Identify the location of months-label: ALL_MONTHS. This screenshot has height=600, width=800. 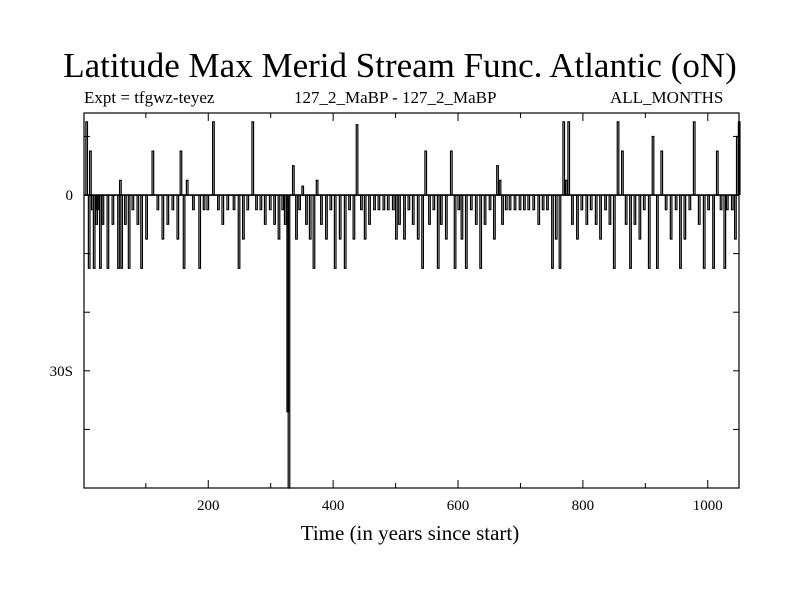
(667, 97).